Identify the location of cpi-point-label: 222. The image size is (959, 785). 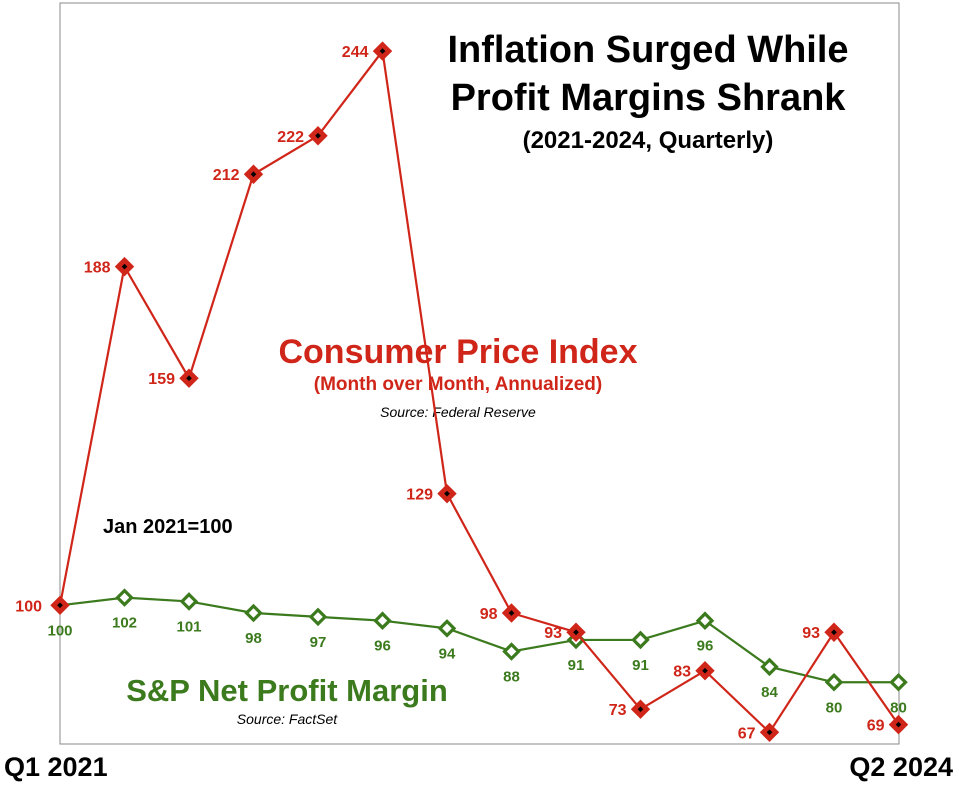
(290, 137).